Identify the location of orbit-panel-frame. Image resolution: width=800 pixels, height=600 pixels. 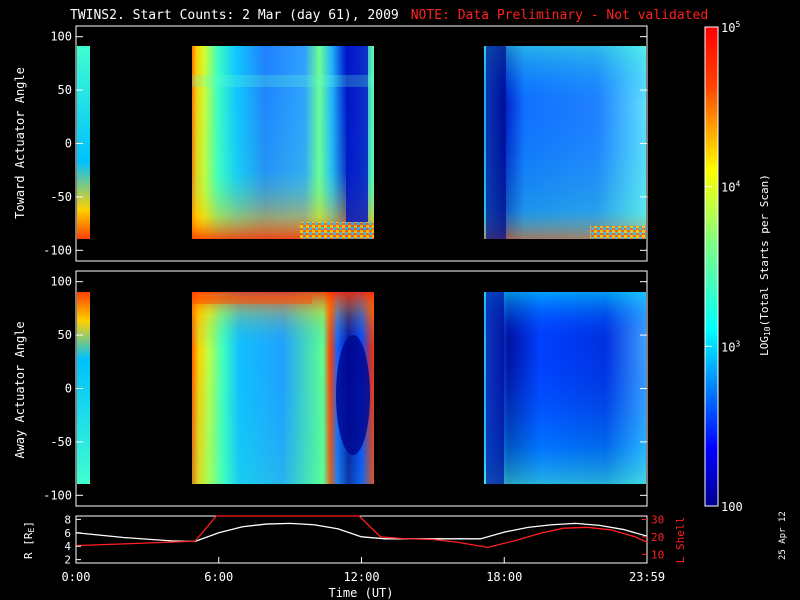
(361, 539).